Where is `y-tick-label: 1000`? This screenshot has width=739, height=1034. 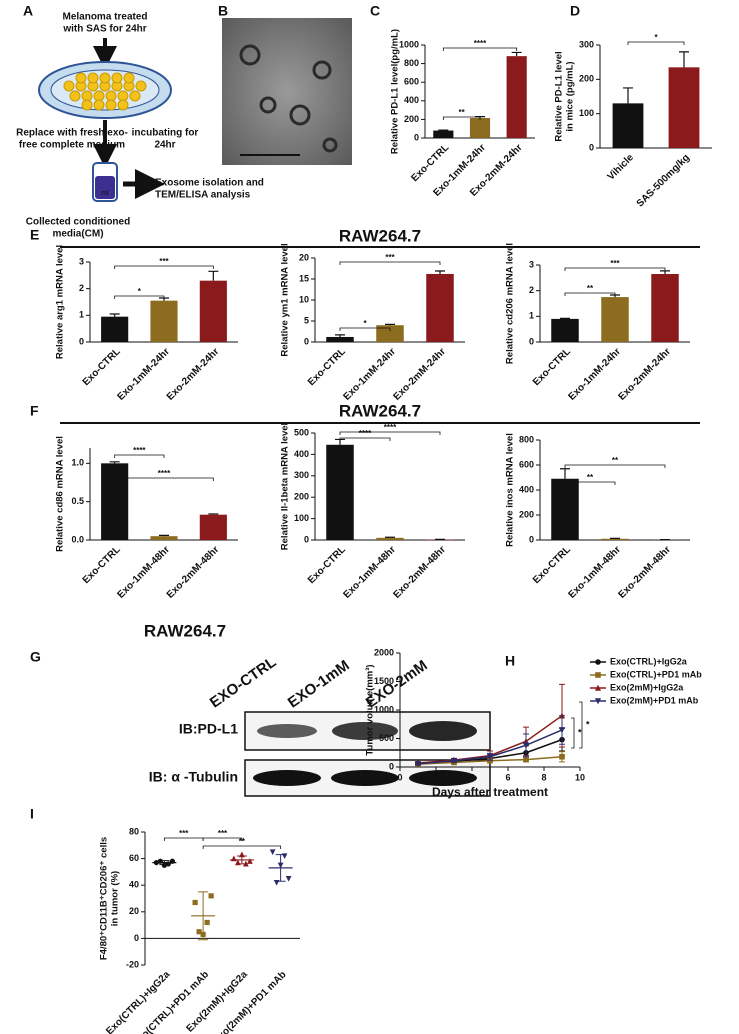
y-tick-label: 1000 is located at coordinates (409, 44).